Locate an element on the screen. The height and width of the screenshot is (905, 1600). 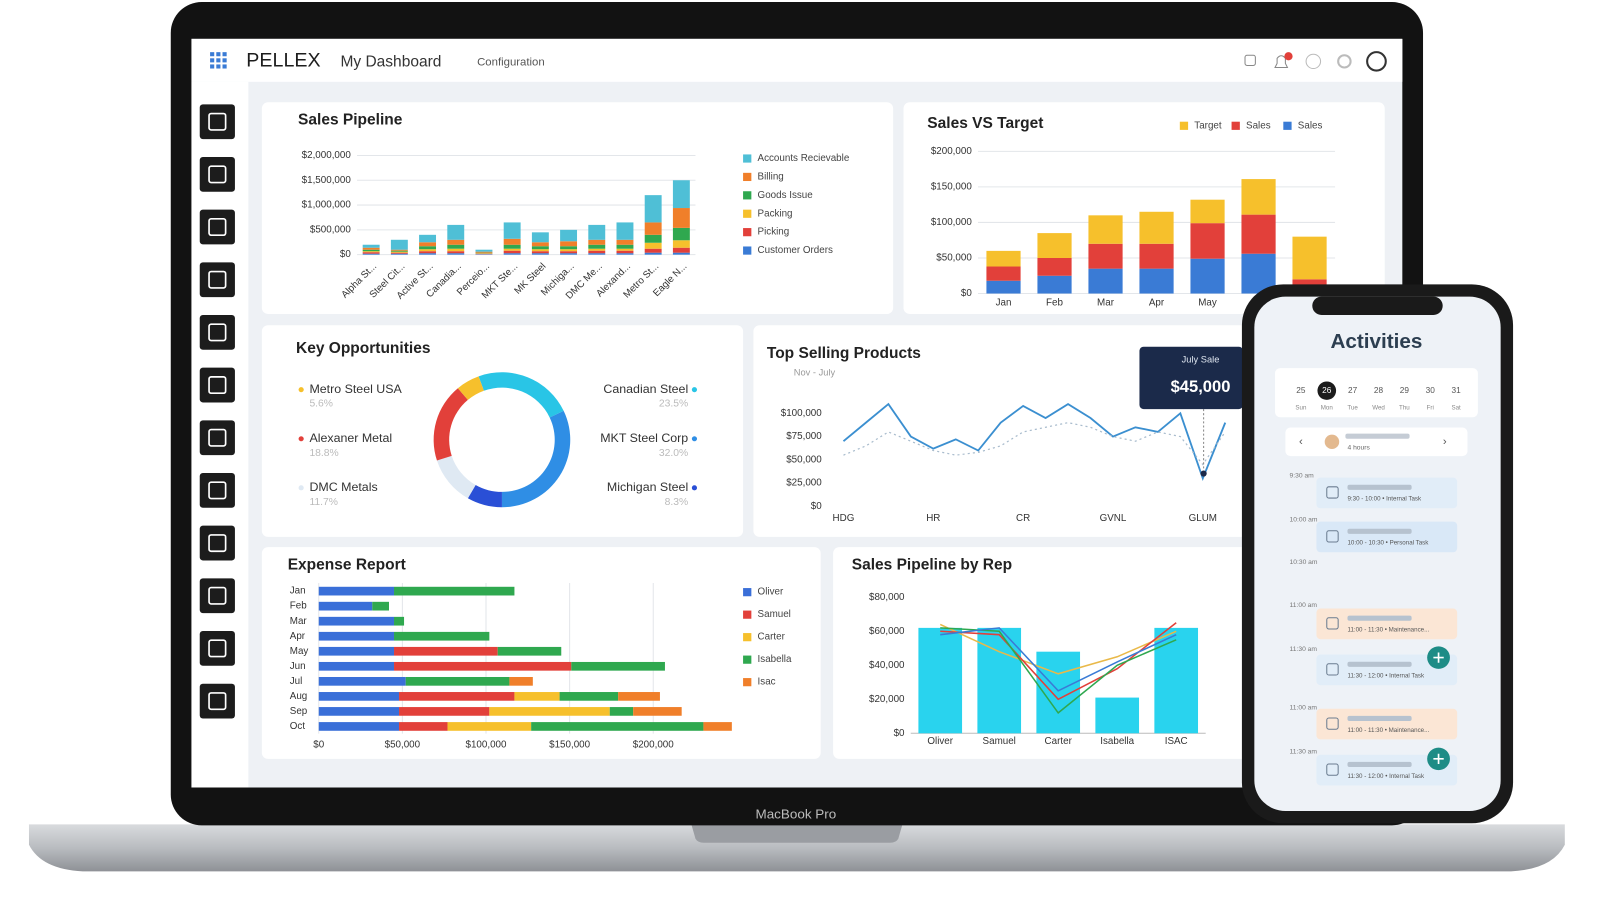
apps-icon is located at coordinates (218, 60).